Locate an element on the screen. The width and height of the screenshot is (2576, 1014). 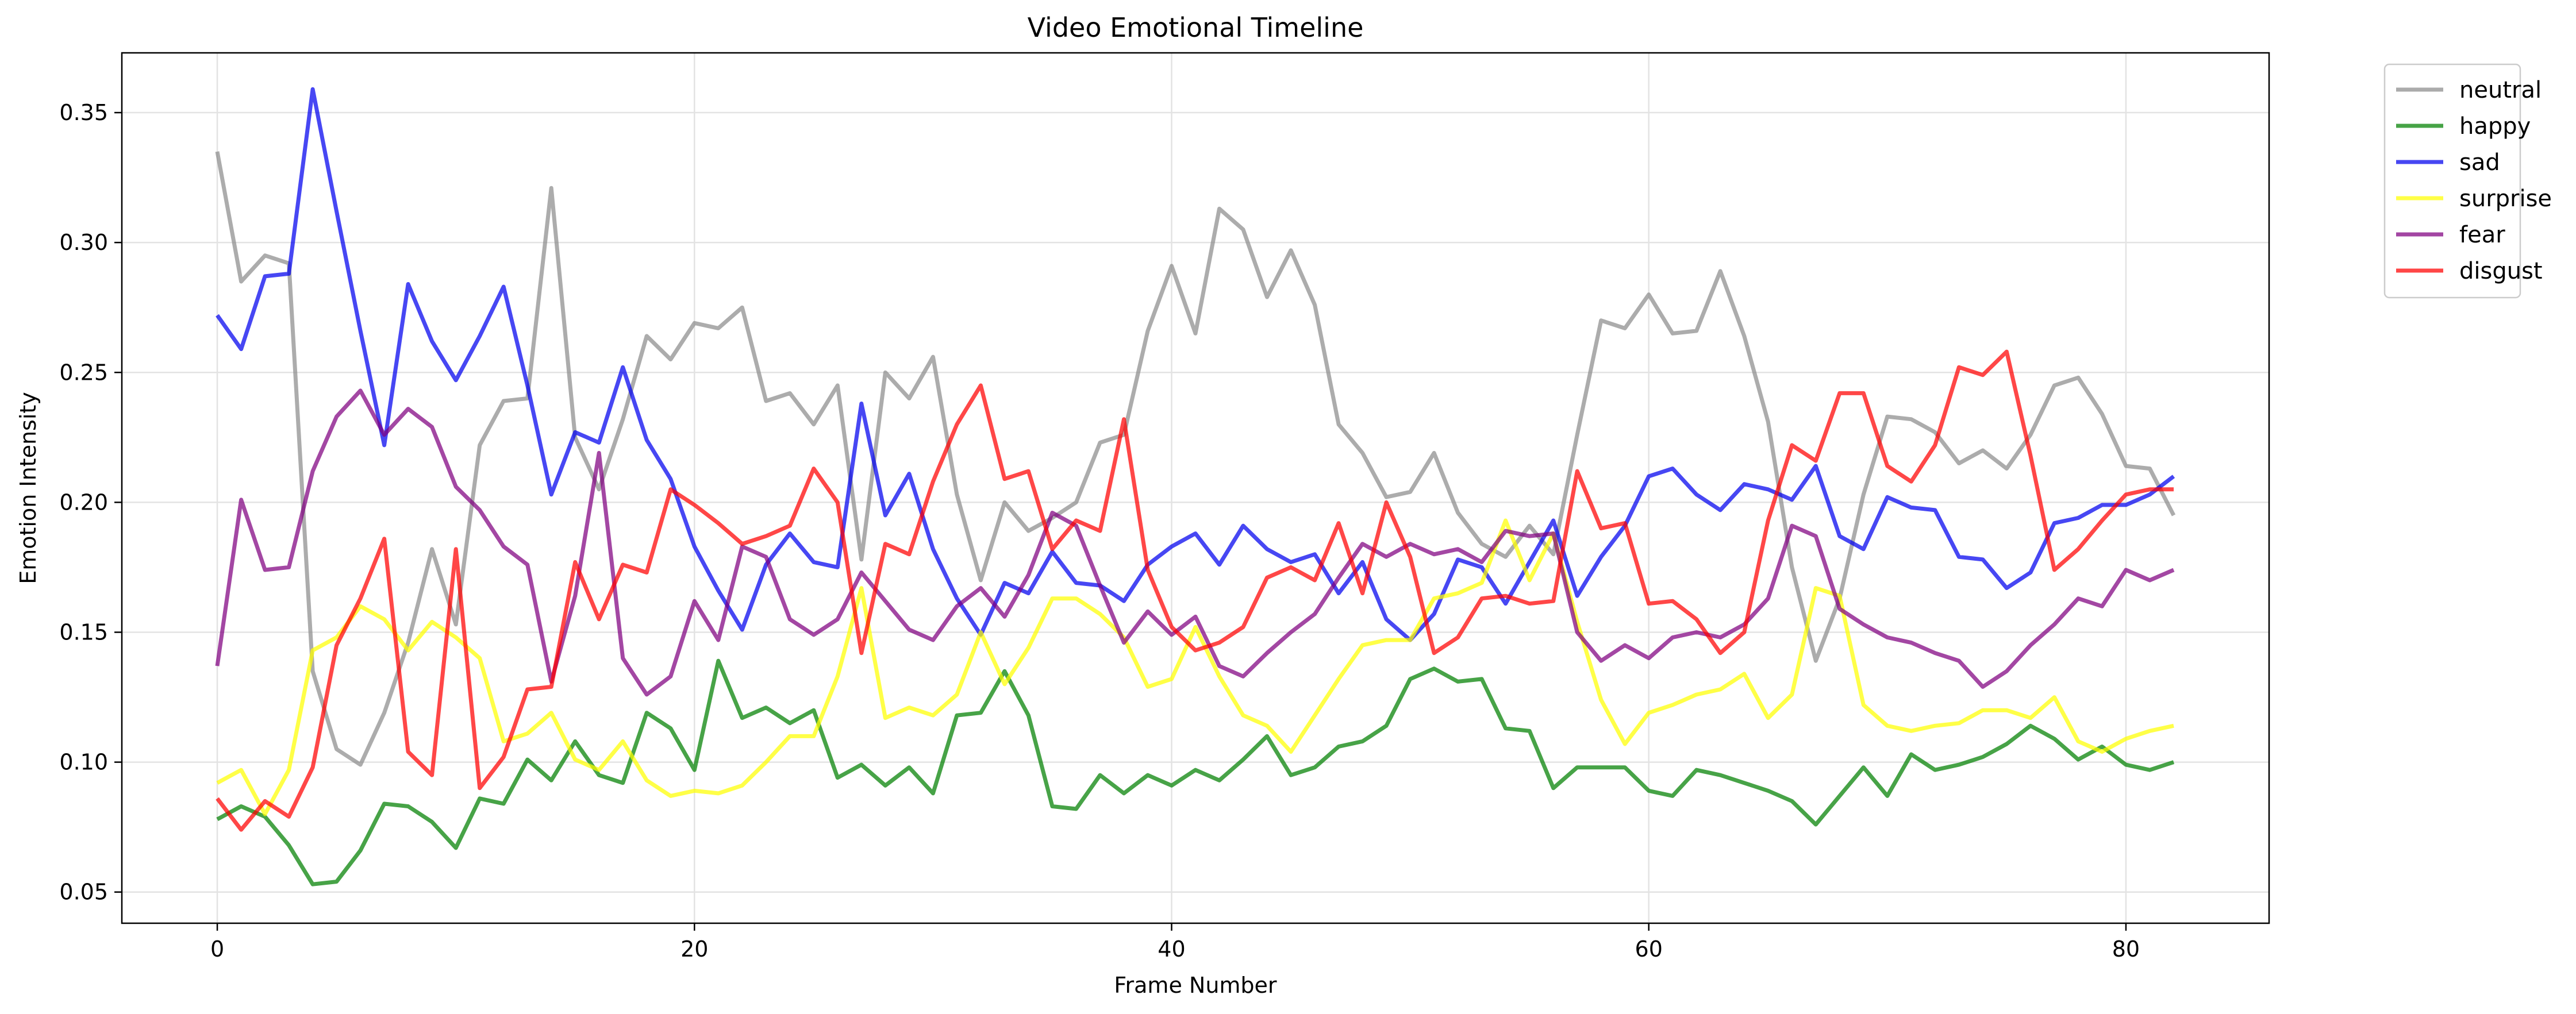
x-tick-label: 60 is located at coordinates (1649, 949).